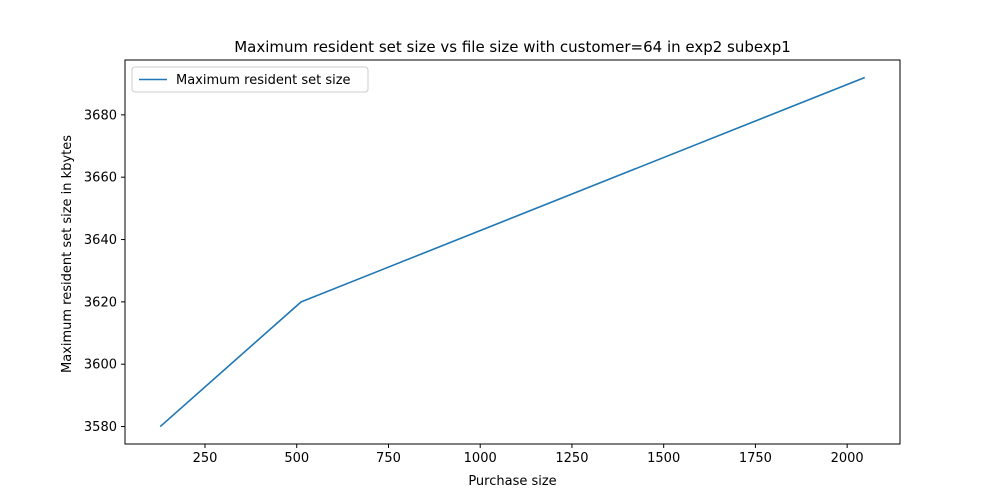  I want to click on y-tick-label: 3660, so click(100, 178).